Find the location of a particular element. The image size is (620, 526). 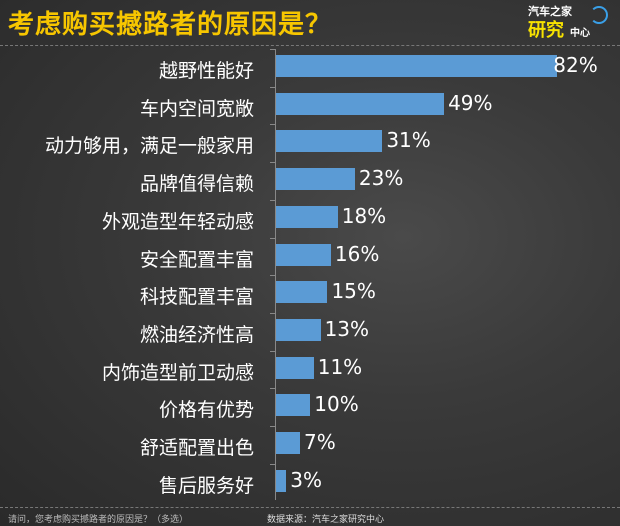

logo-line3: 中心 is located at coordinates (580, 33).